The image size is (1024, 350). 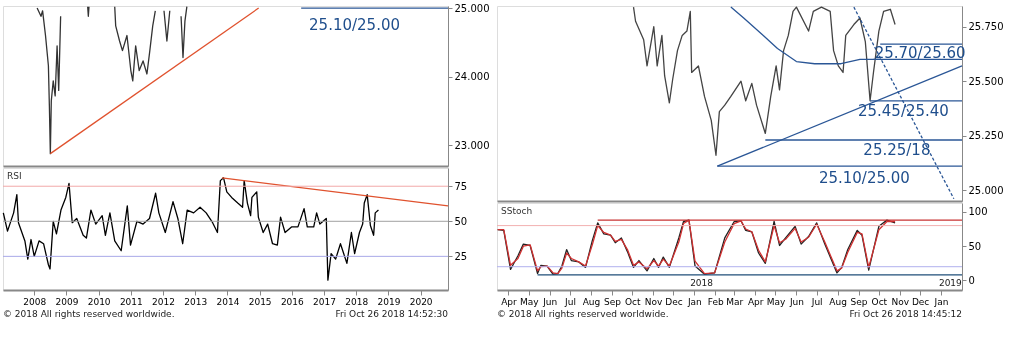 What do you see at coordinates (971, 280) in the screenshot?
I see `y-tick-label: 0` at bounding box center [971, 280].